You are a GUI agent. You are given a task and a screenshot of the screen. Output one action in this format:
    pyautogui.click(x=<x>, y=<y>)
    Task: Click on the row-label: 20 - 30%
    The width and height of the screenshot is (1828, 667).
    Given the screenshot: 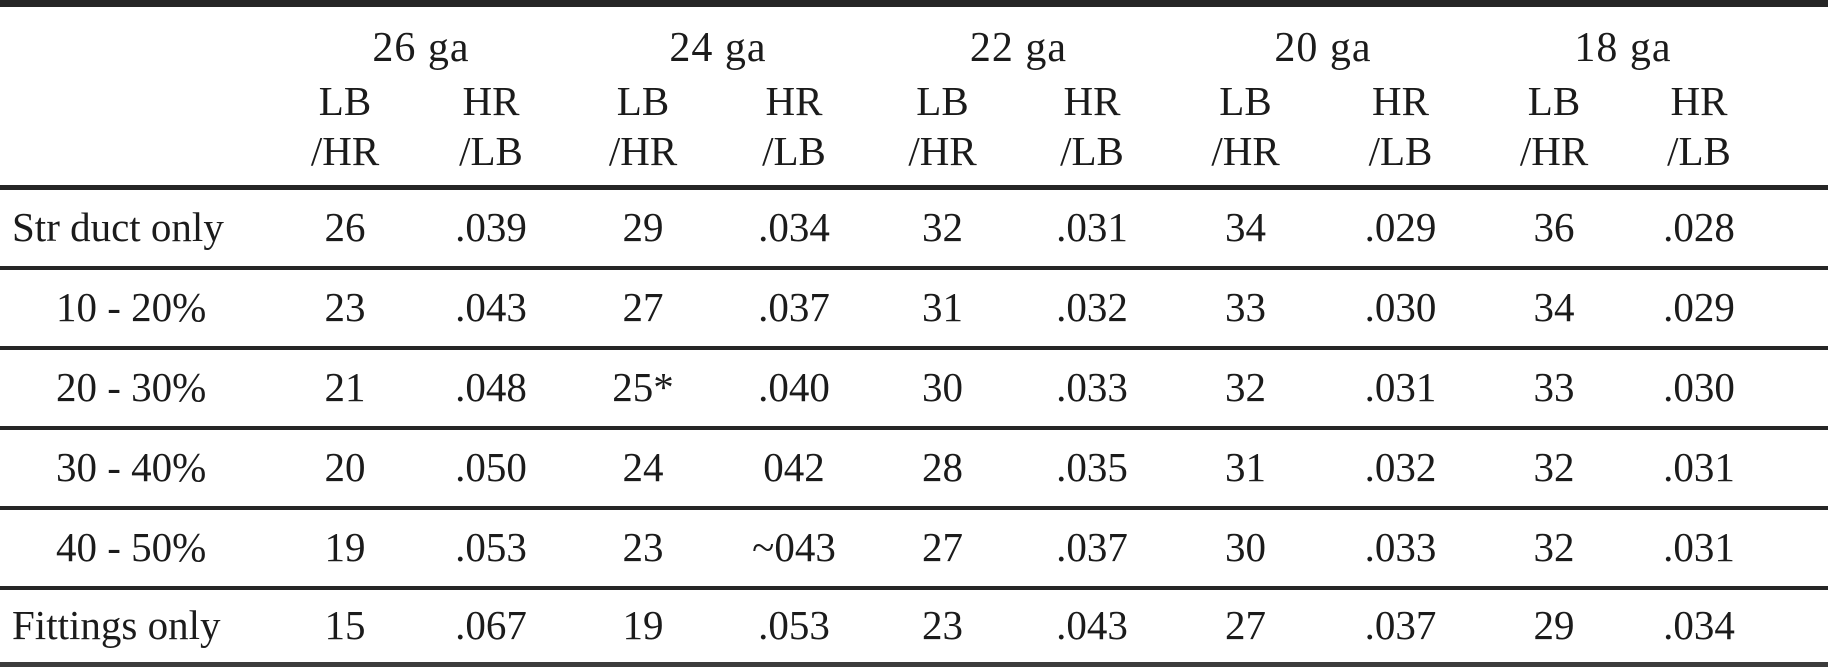 What is the action you would take?
    pyautogui.click(x=137, y=389)
    